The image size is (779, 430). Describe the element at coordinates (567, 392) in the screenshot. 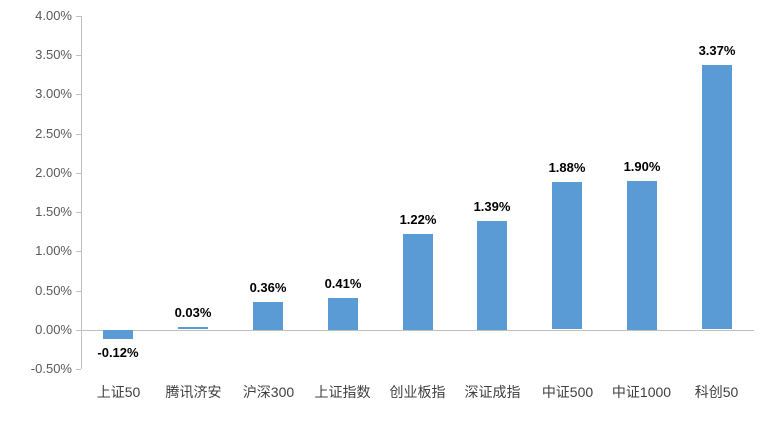

I see `x-category-label: 中证500` at that location.